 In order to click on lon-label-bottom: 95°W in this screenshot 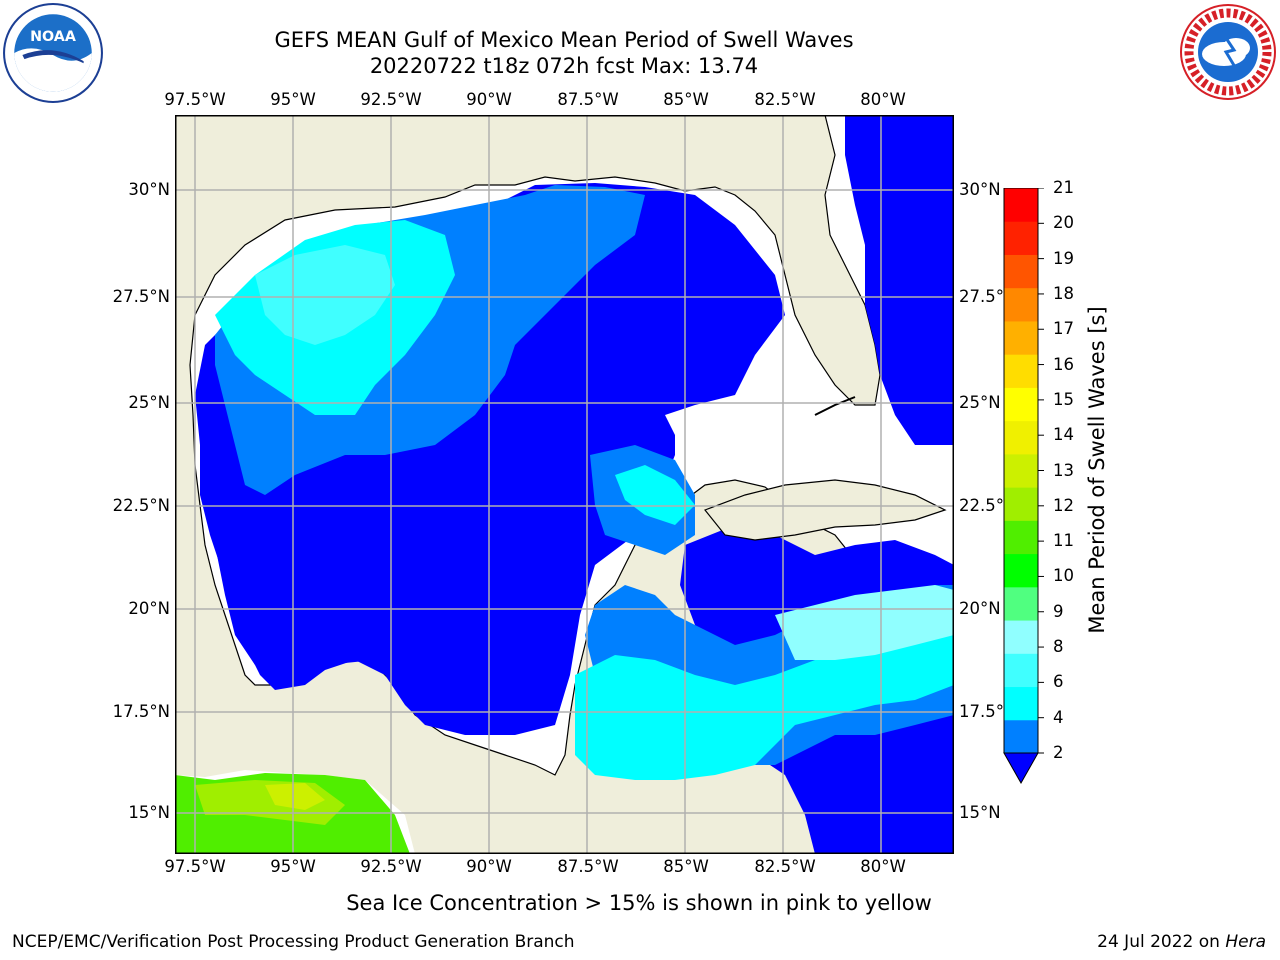, I will do `click(293, 866)`.